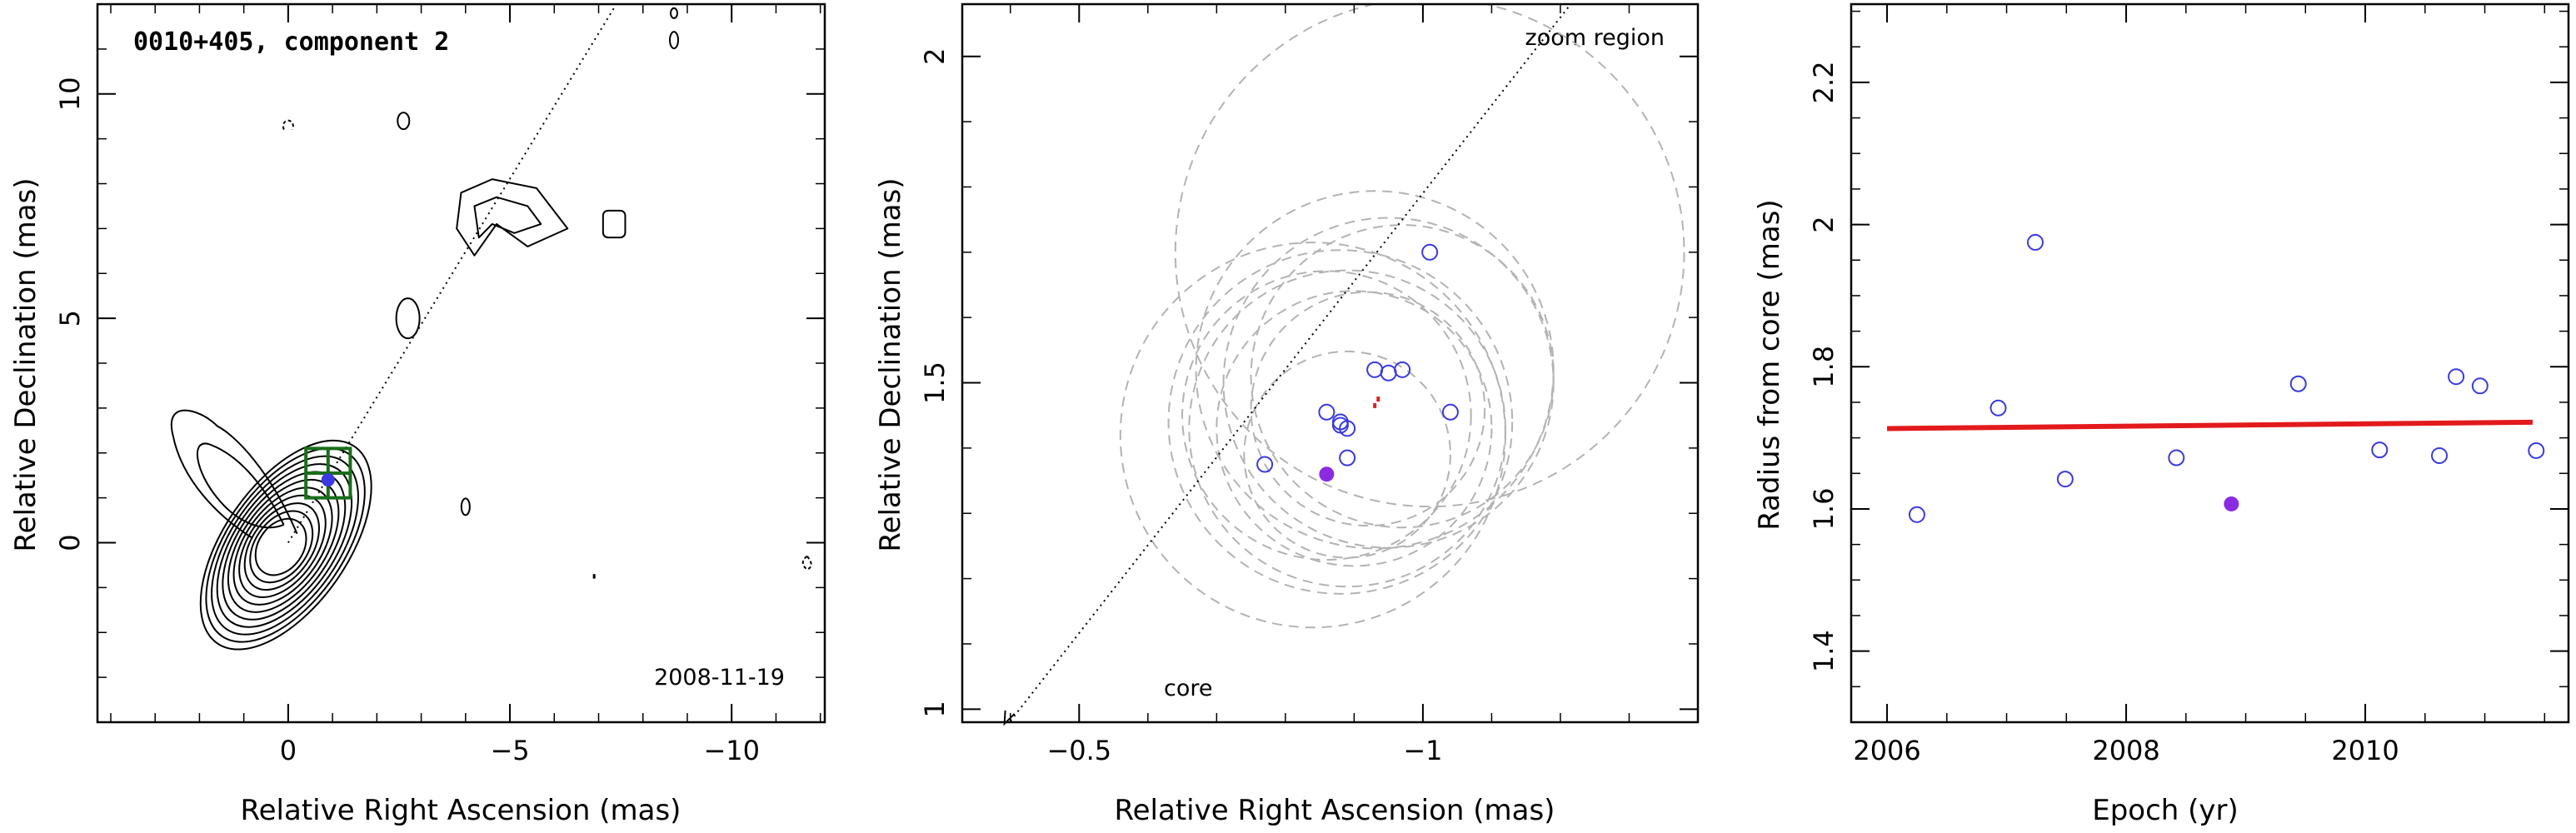 Image resolution: width=2576 pixels, height=833 pixels. I want to click on knot-contours, so click(541, 217).